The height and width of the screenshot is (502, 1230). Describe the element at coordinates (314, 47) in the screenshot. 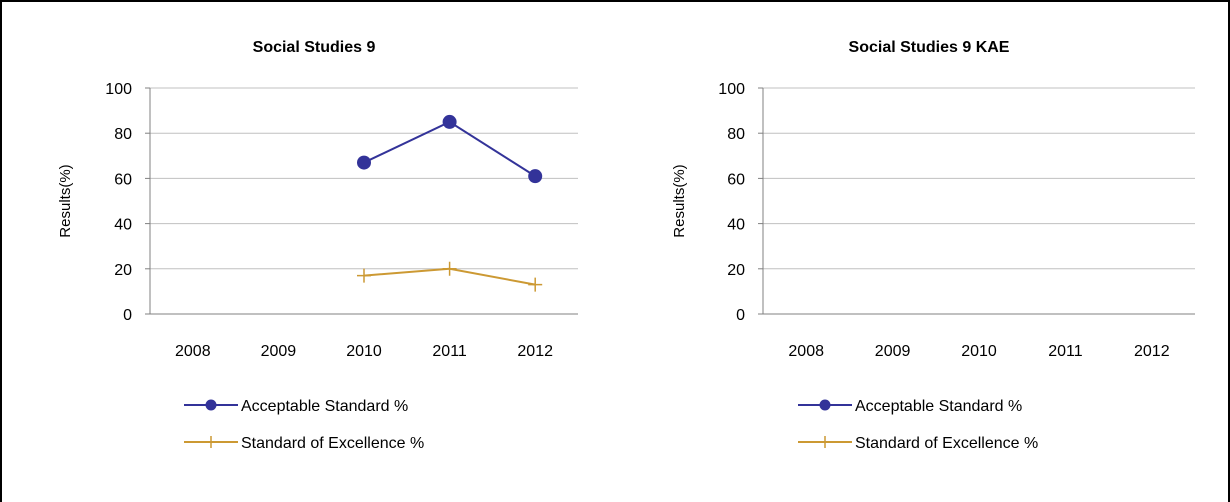

I see `chart-title: Social Studies 9` at that location.